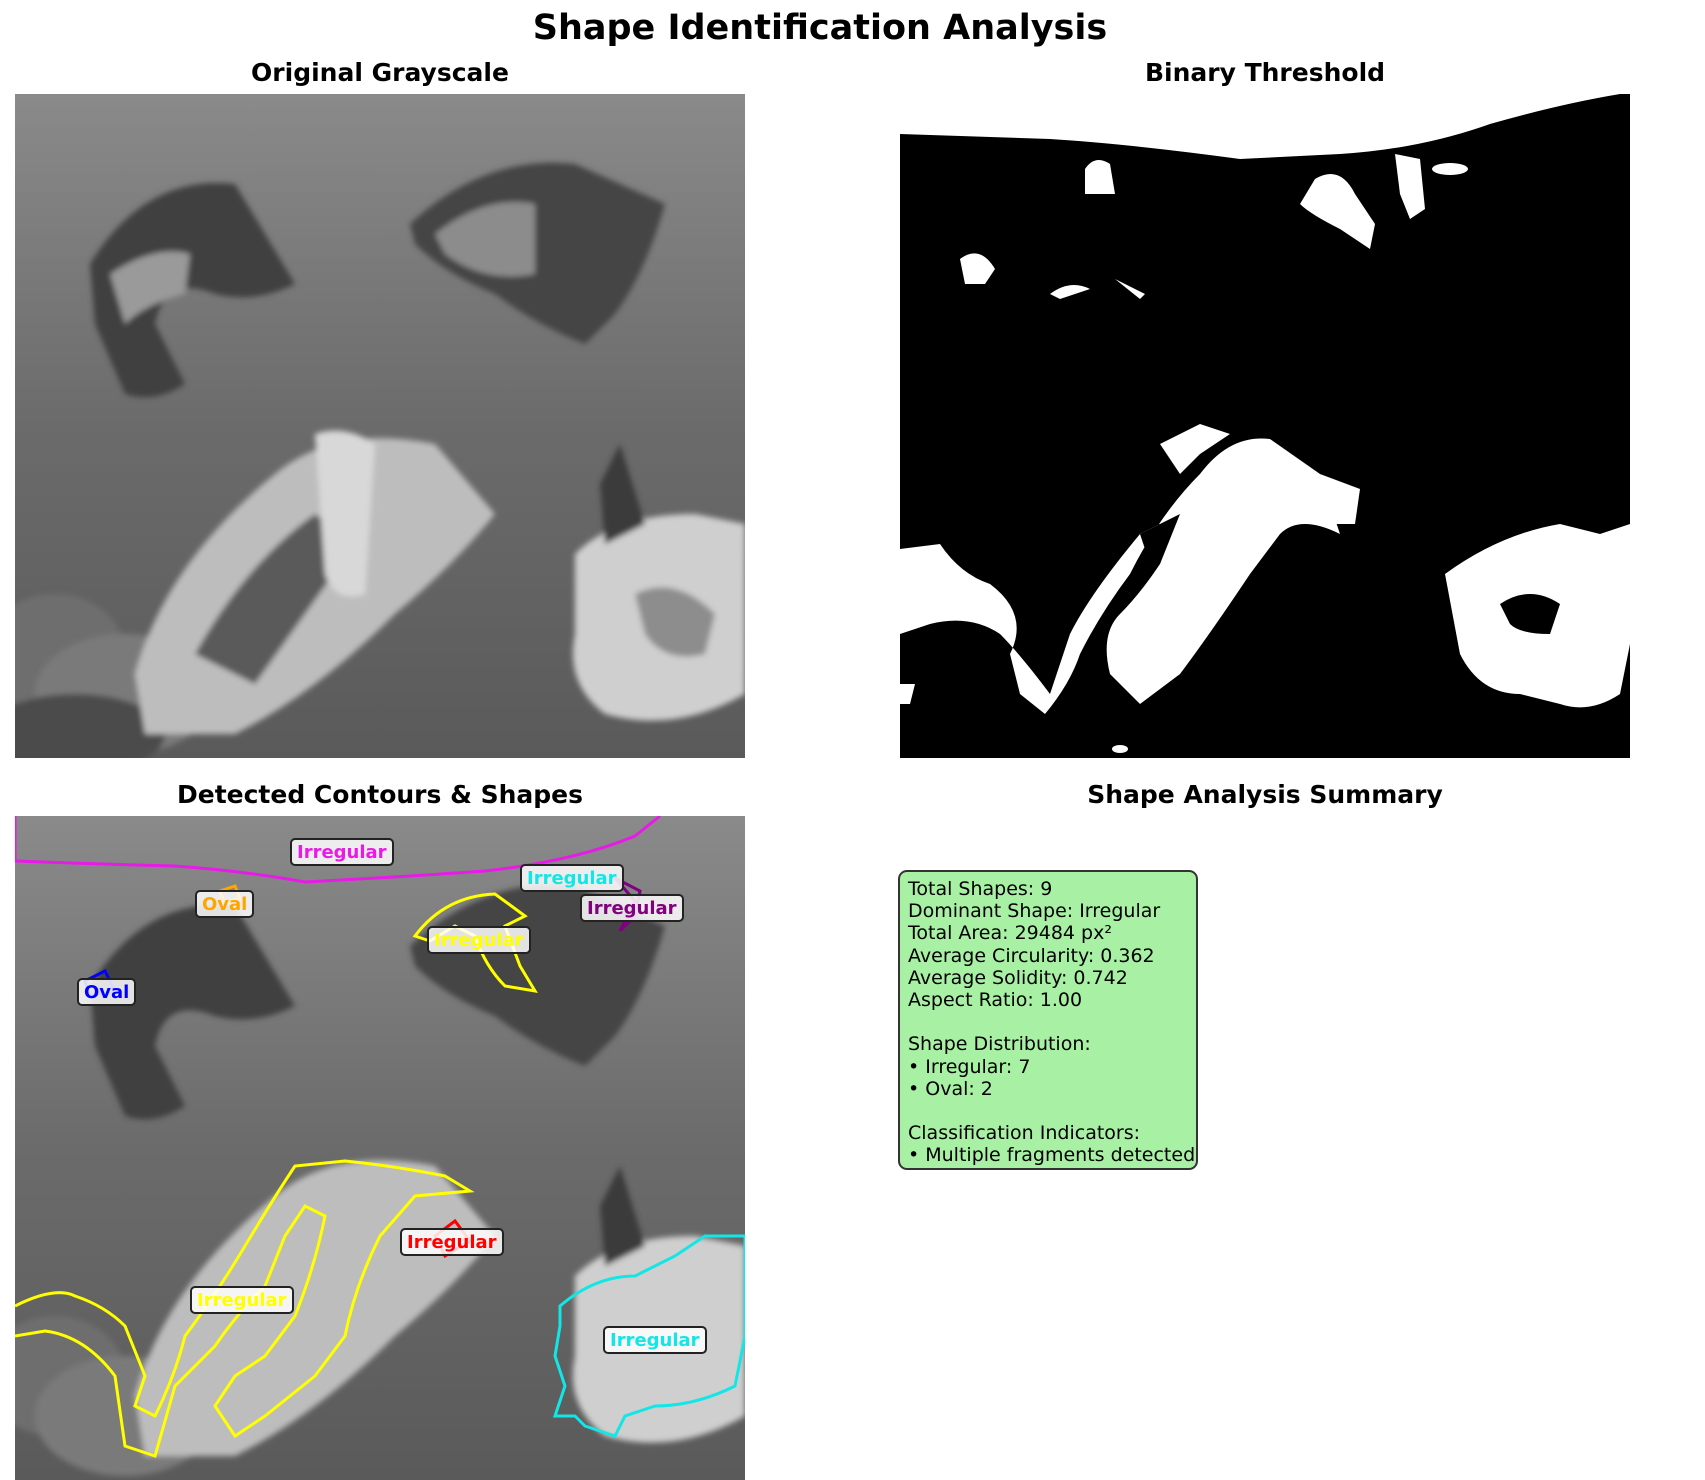 This screenshot has height=1480, width=1705. I want to click on label-irregular-magenta: Irregular, so click(342, 852).